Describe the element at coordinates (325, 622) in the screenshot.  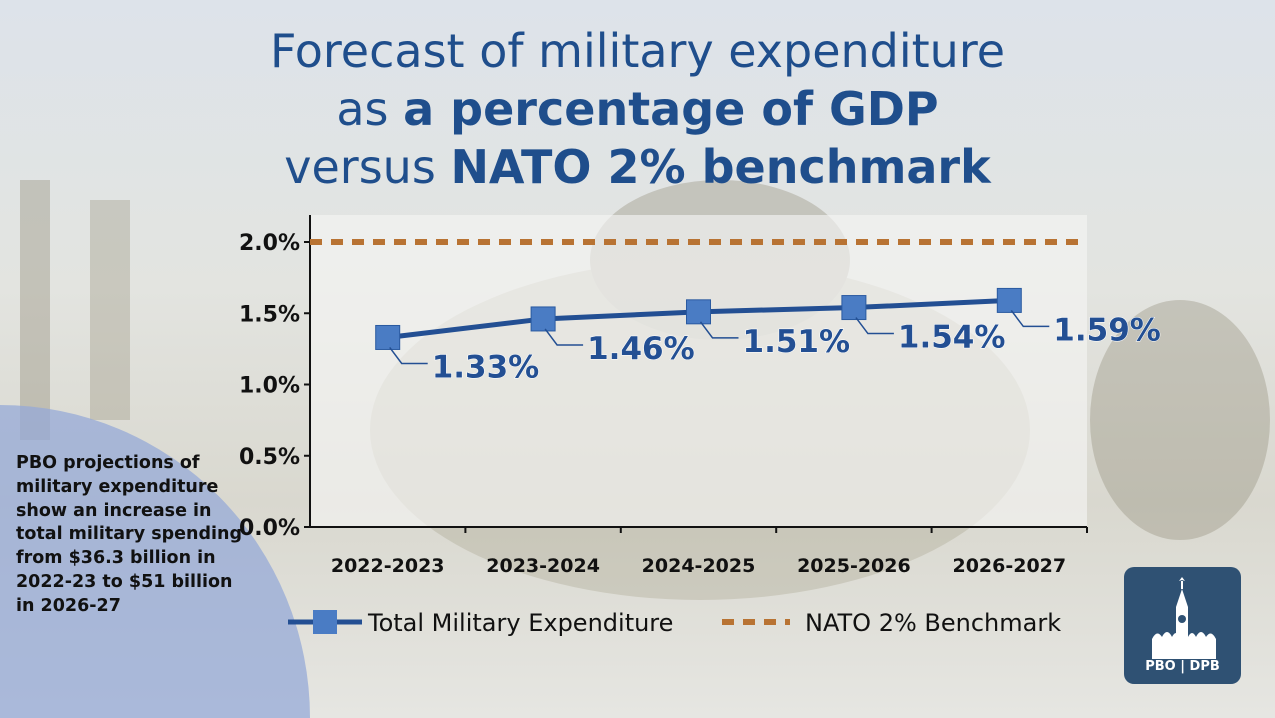
I see `legend-marker-total` at that location.